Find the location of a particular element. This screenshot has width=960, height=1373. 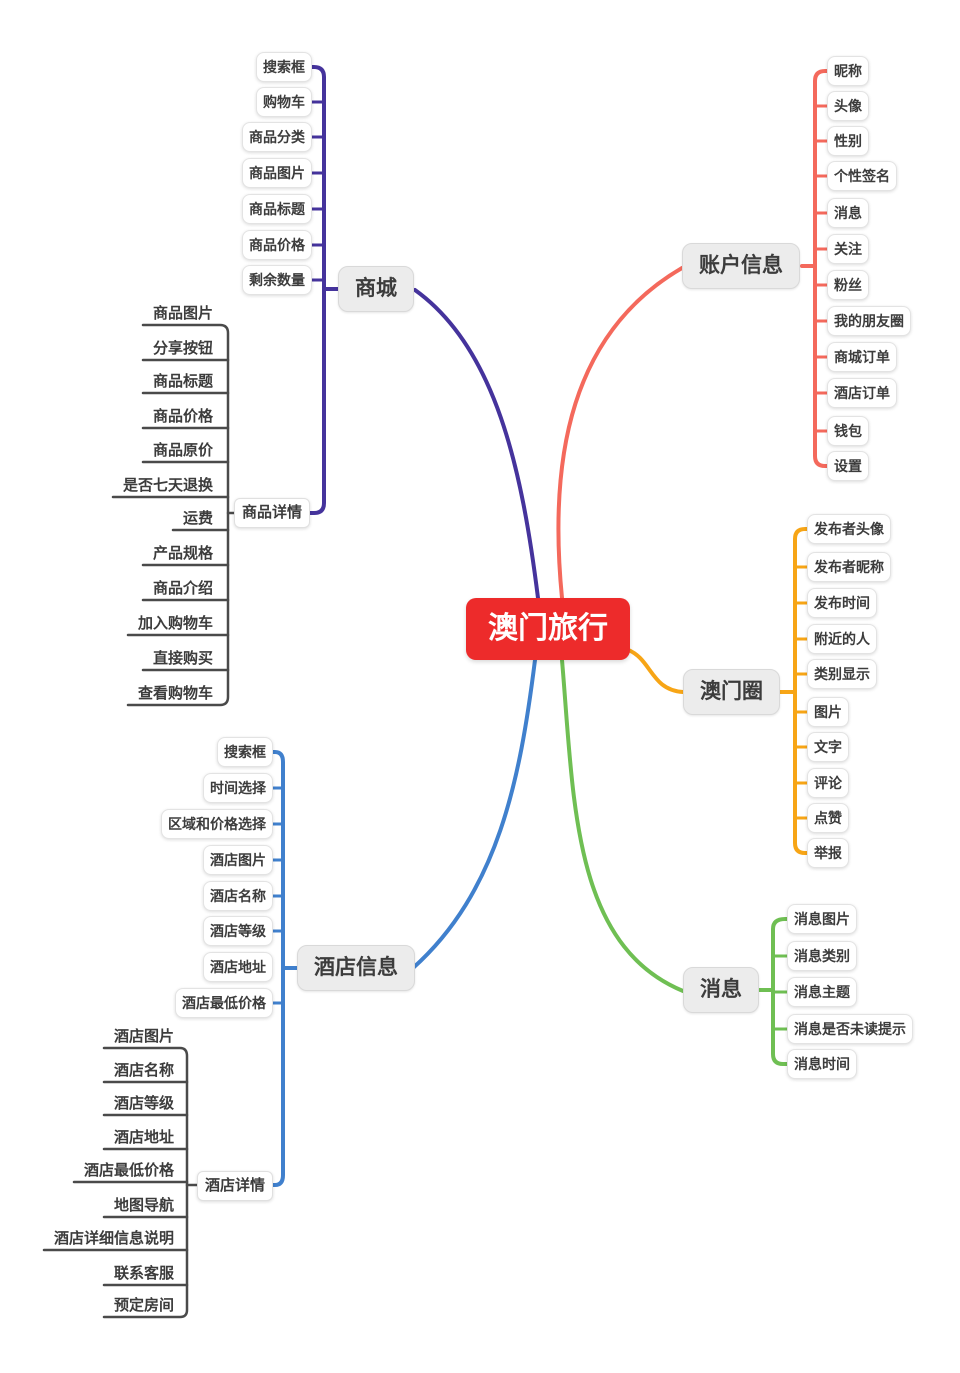

leaf-mall-2: 商品分类 is located at coordinates (277, 137).